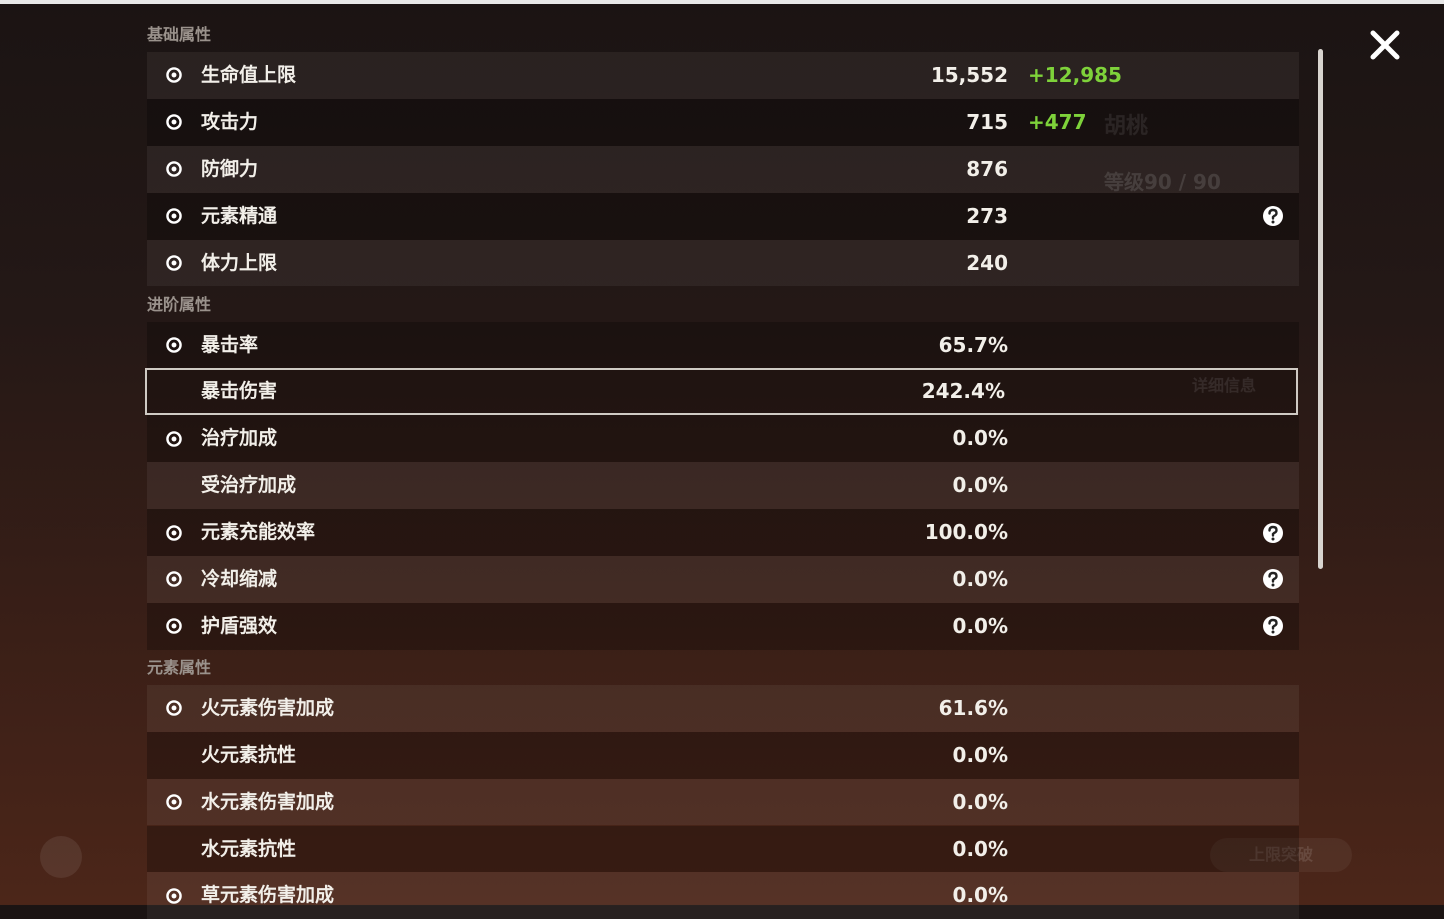 This screenshot has width=1444, height=919. Describe the element at coordinates (721, 392) in the screenshot. I see `stat-row: 暴击伤害 242.4%` at that location.